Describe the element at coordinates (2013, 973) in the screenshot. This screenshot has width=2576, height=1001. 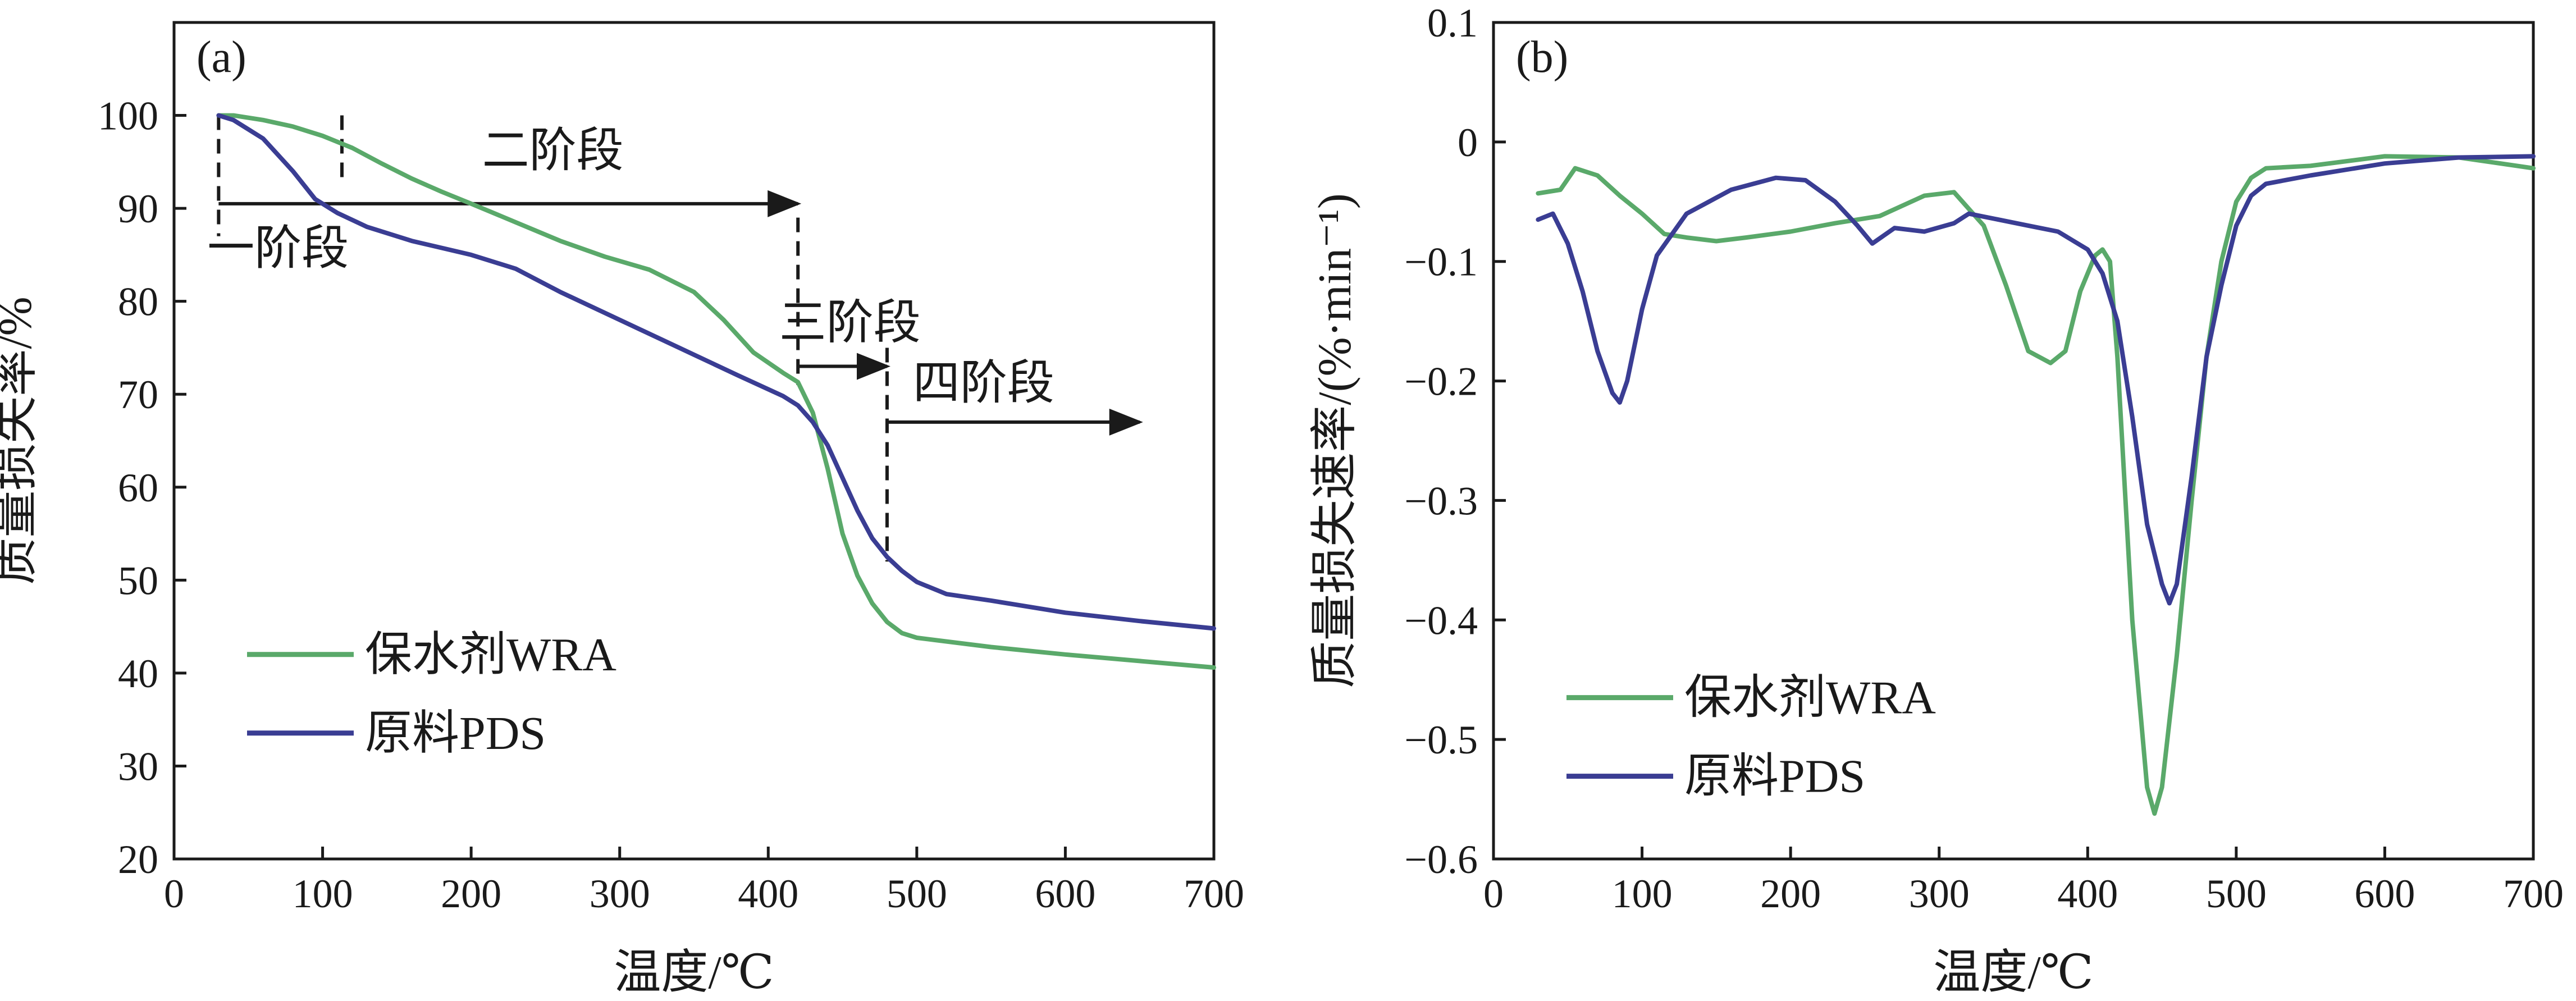
I see `x-axis-label-b: 温度/℃` at that location.